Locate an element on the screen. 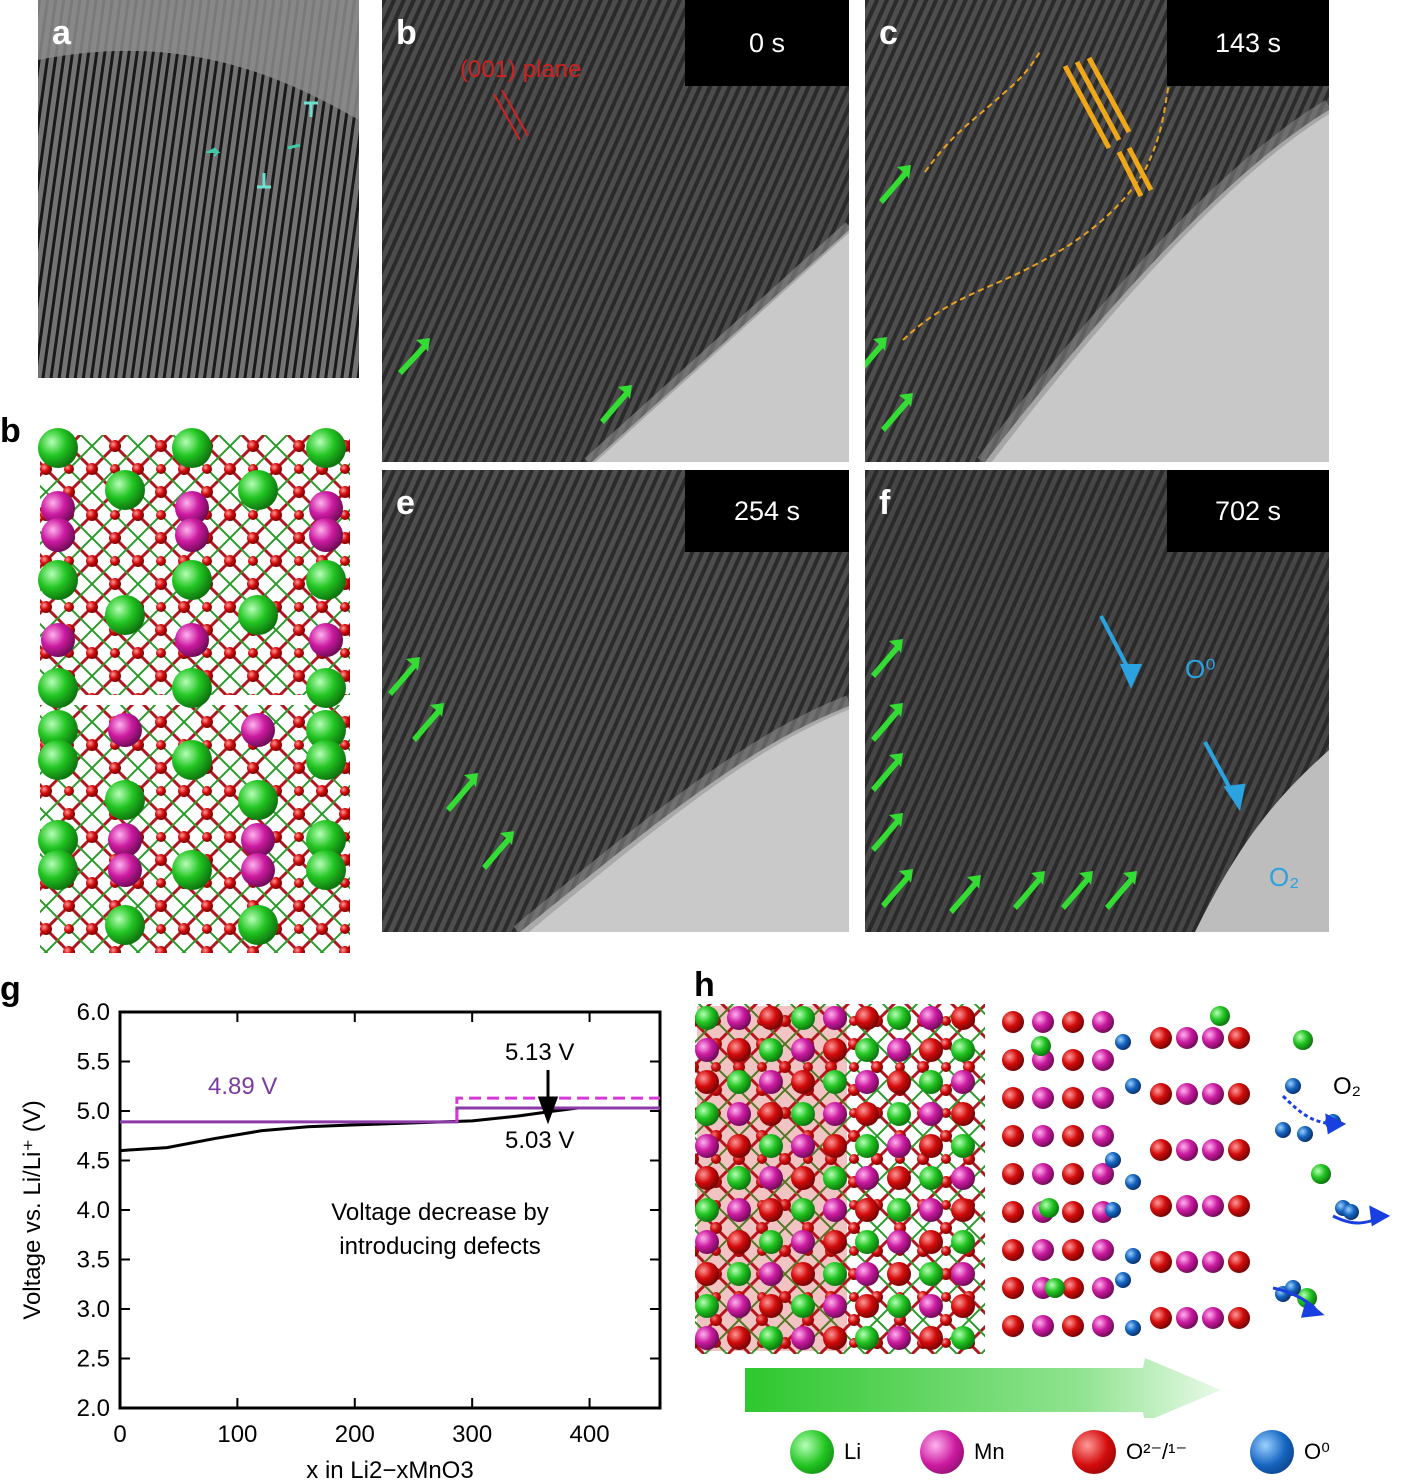  panel-label-b-tem: b is located at coordinates (406, 33).